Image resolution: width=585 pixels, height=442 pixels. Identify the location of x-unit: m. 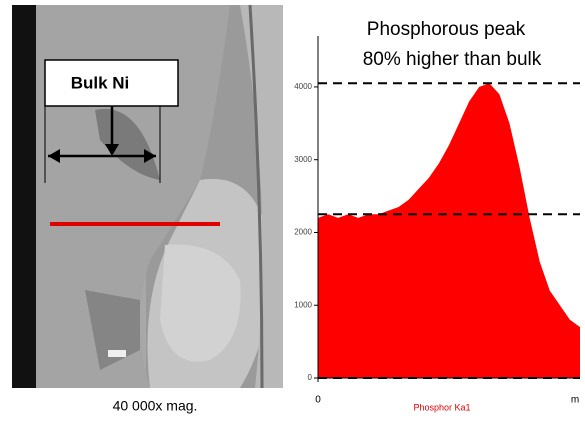
(575, 400).